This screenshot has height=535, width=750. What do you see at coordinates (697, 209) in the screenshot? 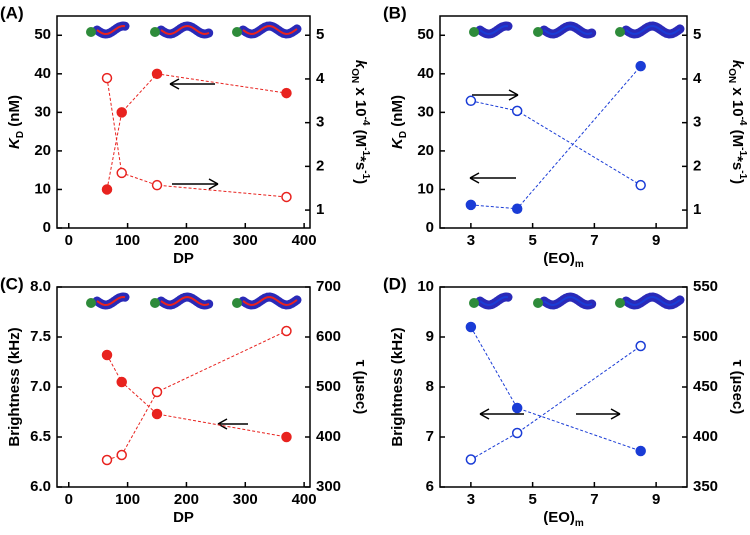
I see `y2-tick-label: 1` at bounding box center [697, 209].